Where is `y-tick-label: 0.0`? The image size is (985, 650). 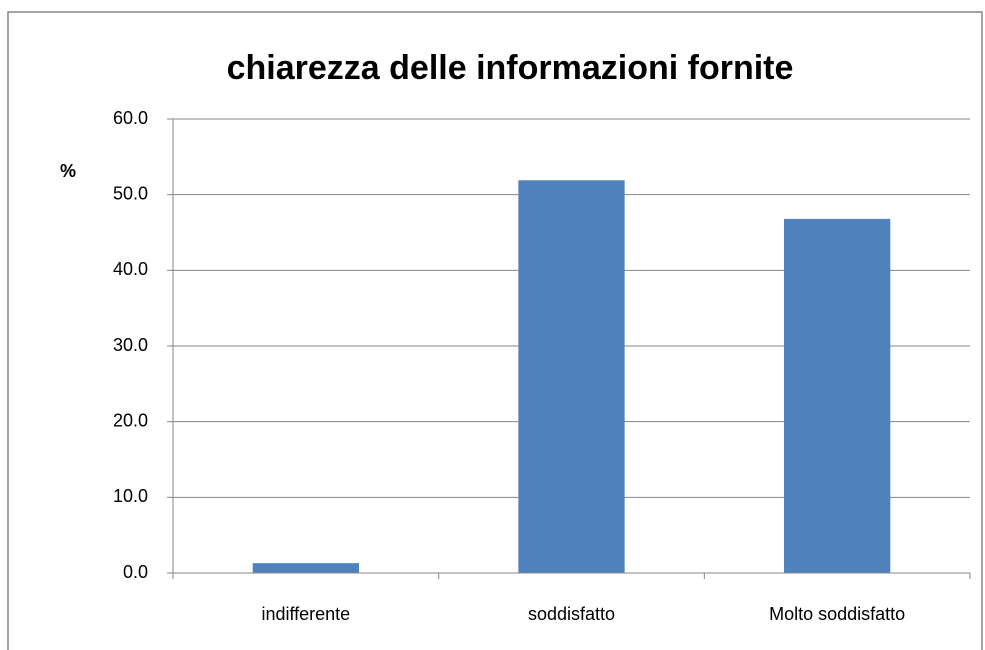
y-tick-label: 0.0 is located at coordinates (135, 572).